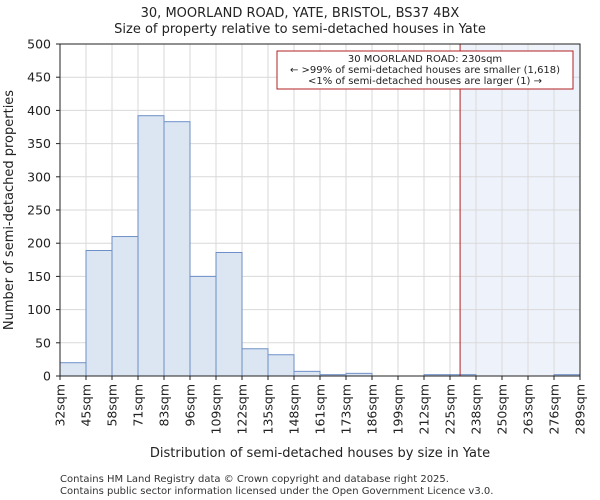 This screenshot has width=600, height=500. I want to click on y-tick-label-2: 100, so click(39, 309).